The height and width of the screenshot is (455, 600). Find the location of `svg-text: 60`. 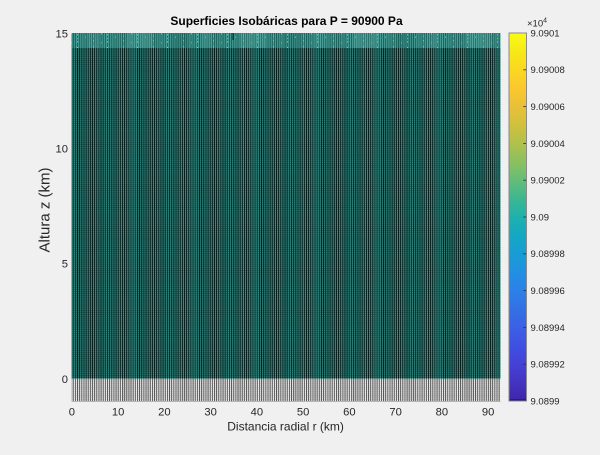

svg-text: 60 is located at coordinates (349, 413).